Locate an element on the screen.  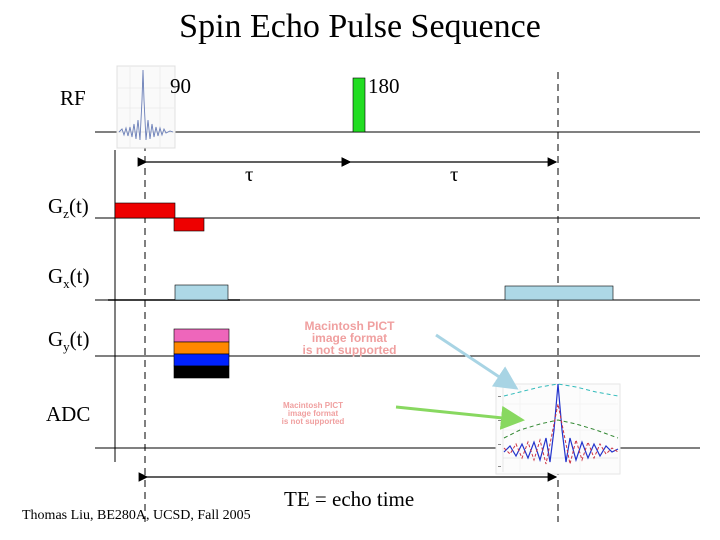
gx-label-base: G is located at coordinates (56, 276).